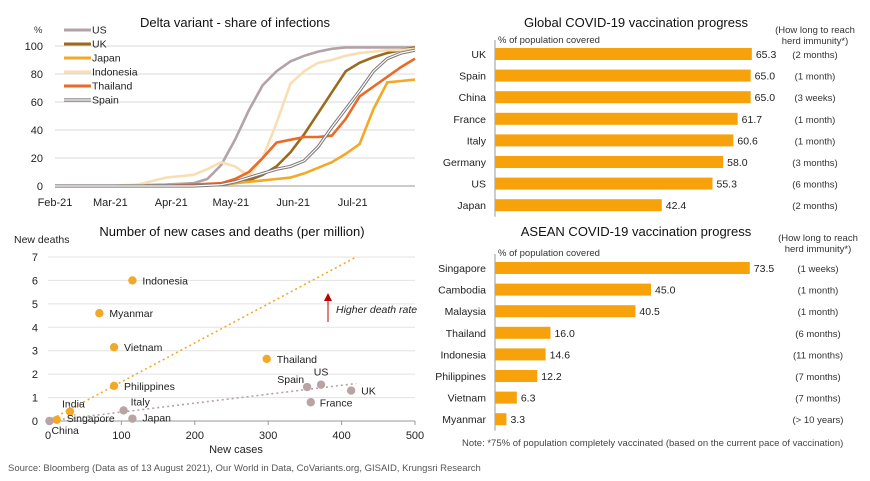 The height and width of the screenshot is (481, 870). I want to click on global-bar-side-header-line2: herd immunity*), so click(815, 41).